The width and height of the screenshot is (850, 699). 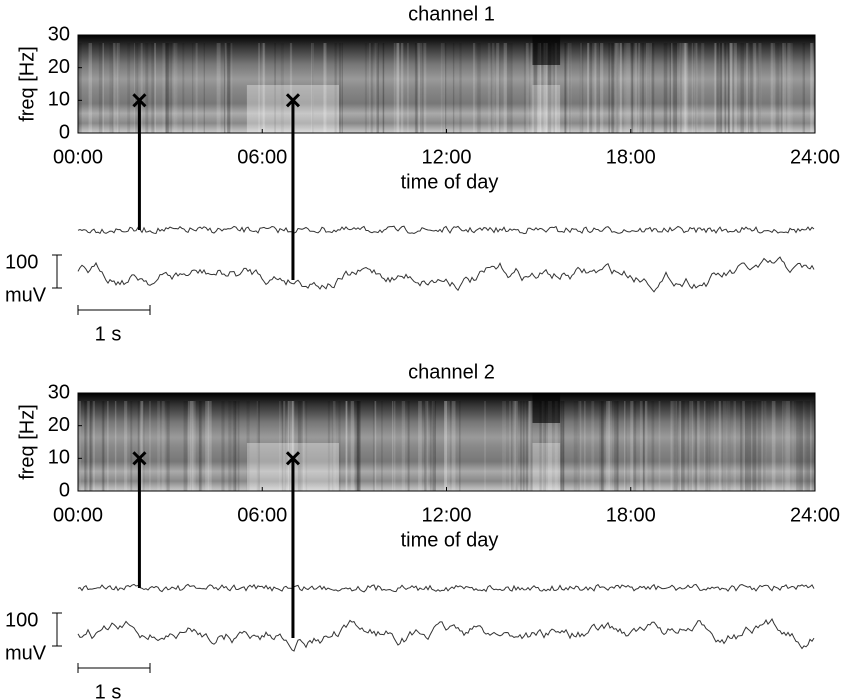 I want to click on y-tick-label: 0, so click(x=64, y=132).